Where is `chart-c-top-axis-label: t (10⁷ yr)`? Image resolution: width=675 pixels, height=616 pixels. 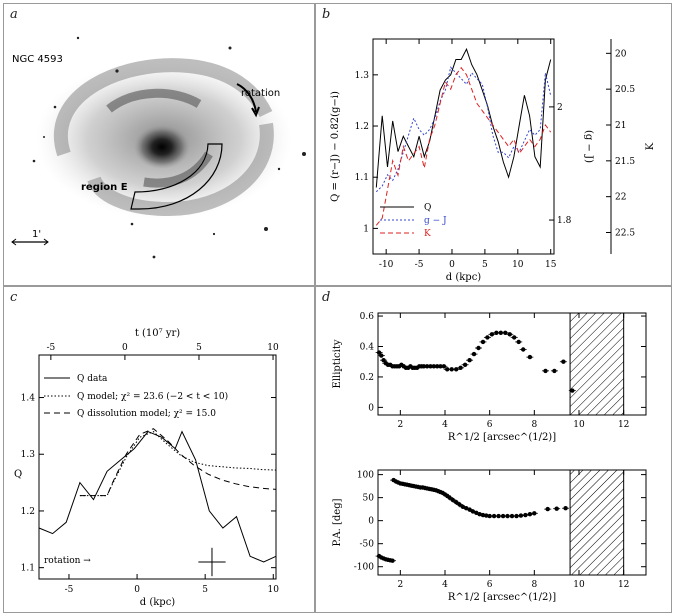
chart-c-top-axis-label: t (10⁷ yr) is located at coordinates (157, 333).